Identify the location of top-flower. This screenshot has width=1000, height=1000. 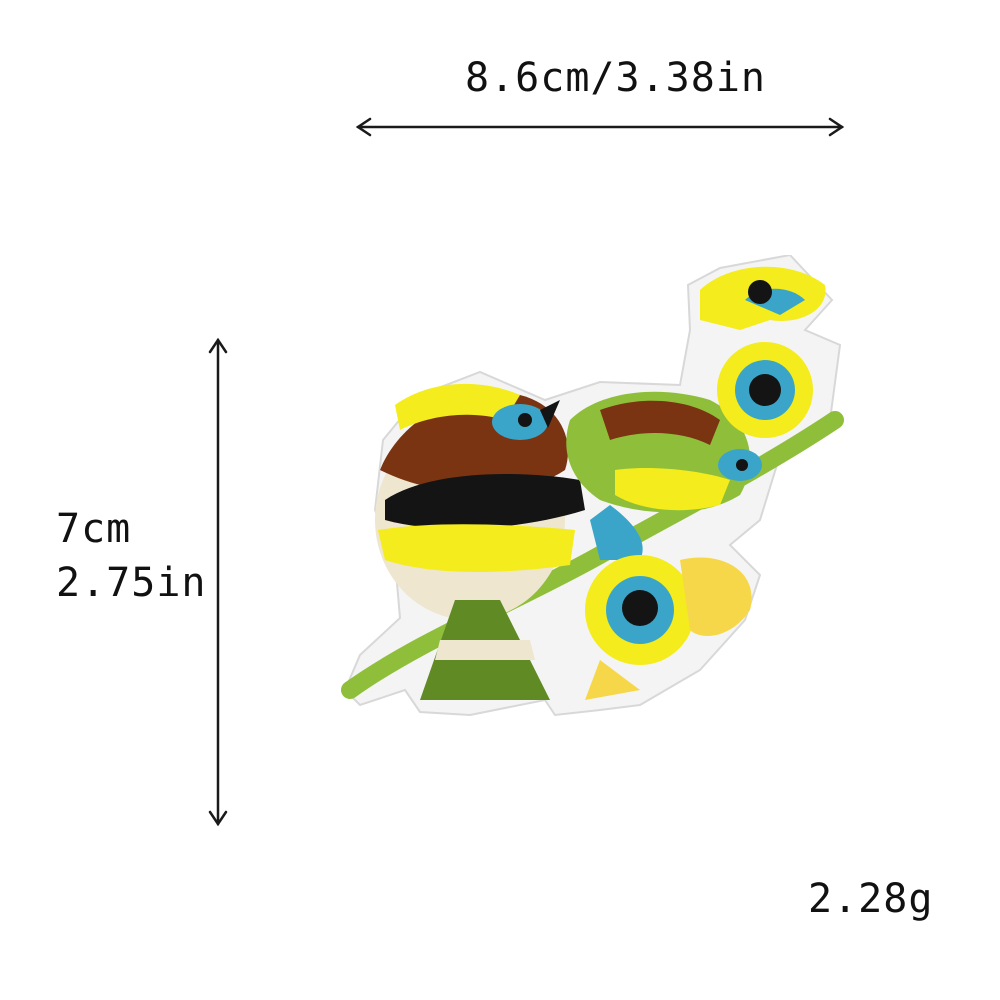
(763, 298).